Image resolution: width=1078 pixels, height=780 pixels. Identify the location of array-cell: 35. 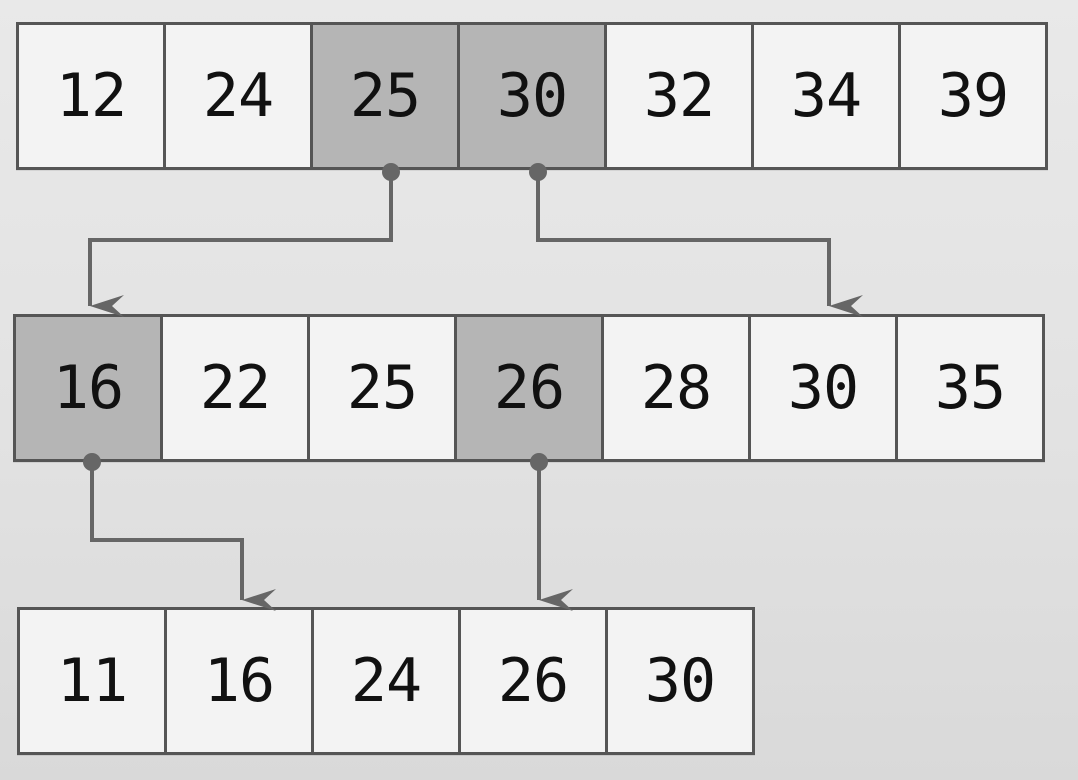
(970, 388).